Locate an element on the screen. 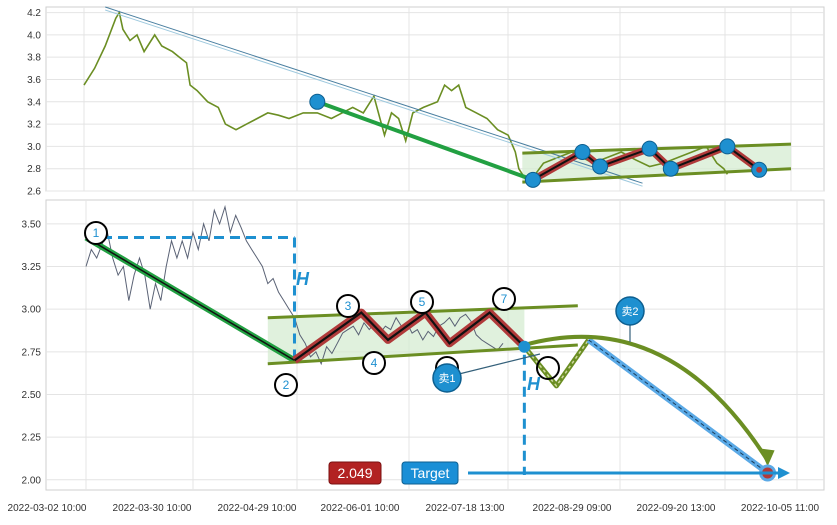 This screenshot has height=525, width=837. overview-y-tick-6: 3.0 is located at coordinates (34, 147).